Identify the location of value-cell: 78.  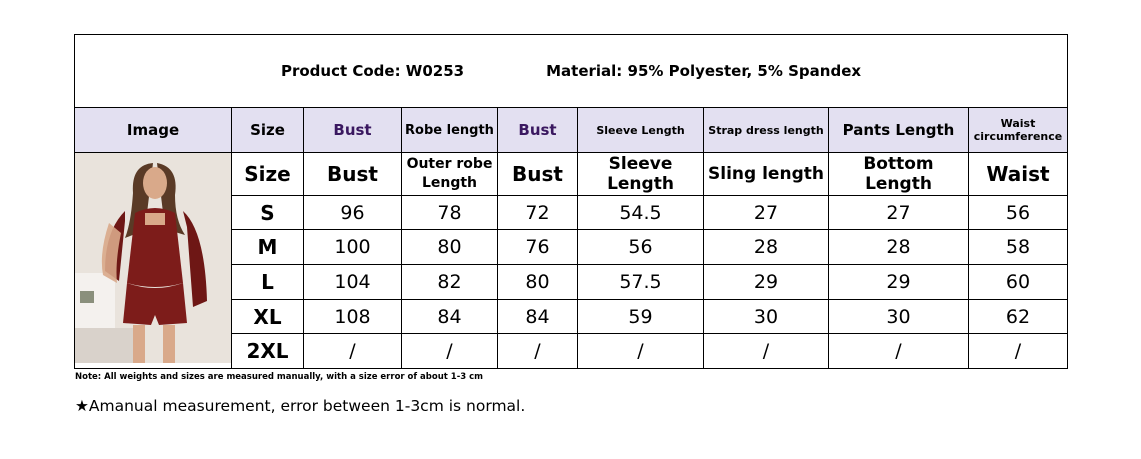
(449, 212).